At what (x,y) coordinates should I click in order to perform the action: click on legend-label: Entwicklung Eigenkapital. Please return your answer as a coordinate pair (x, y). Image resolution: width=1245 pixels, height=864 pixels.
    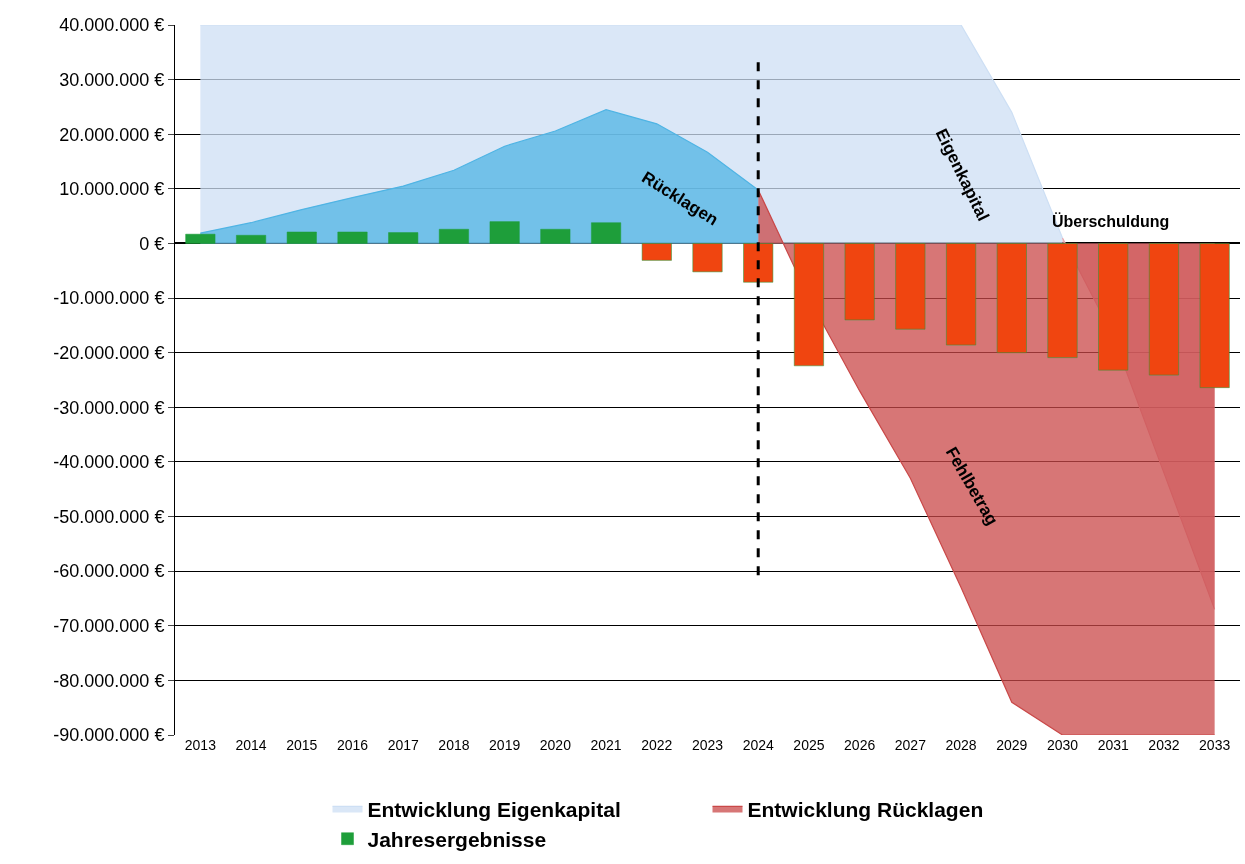
    Looking at the image, I should click on (494, 809).